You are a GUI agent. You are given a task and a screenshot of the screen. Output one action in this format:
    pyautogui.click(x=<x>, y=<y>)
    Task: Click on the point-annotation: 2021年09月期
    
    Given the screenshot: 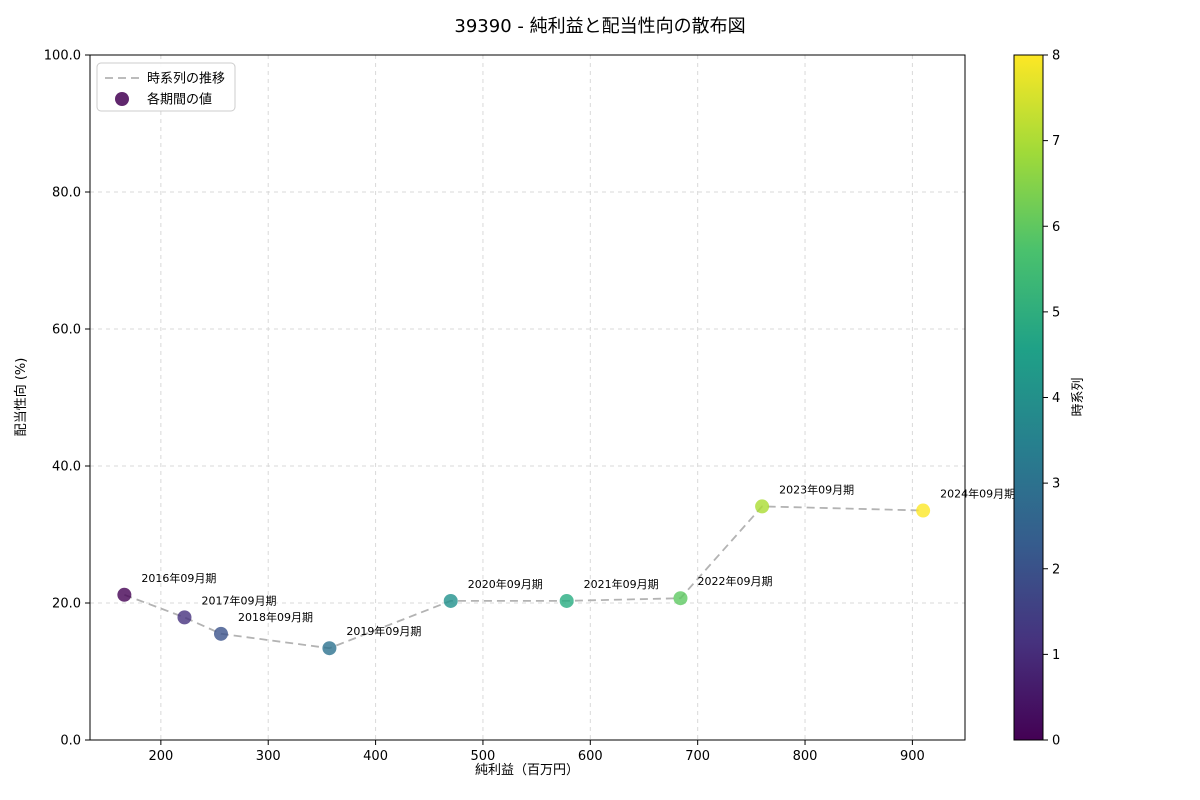 What is the action you would take?
    pyautogui.click(x=621, y=584)
    